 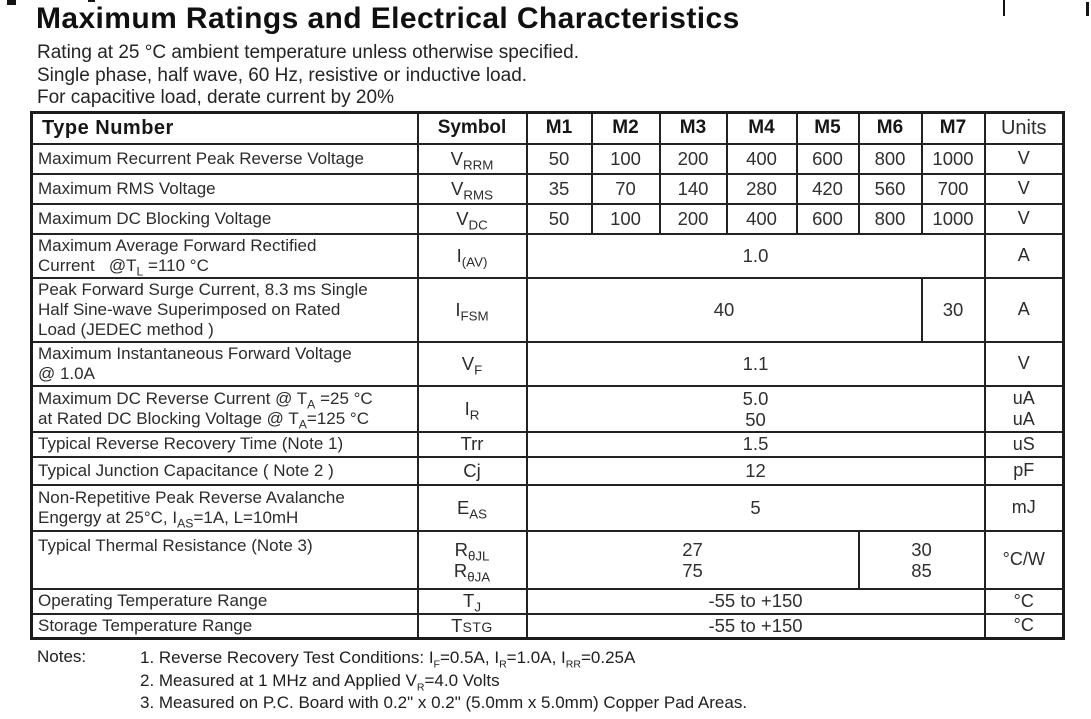 I want to click on value-cell: 35, so click(x=559, y=188).